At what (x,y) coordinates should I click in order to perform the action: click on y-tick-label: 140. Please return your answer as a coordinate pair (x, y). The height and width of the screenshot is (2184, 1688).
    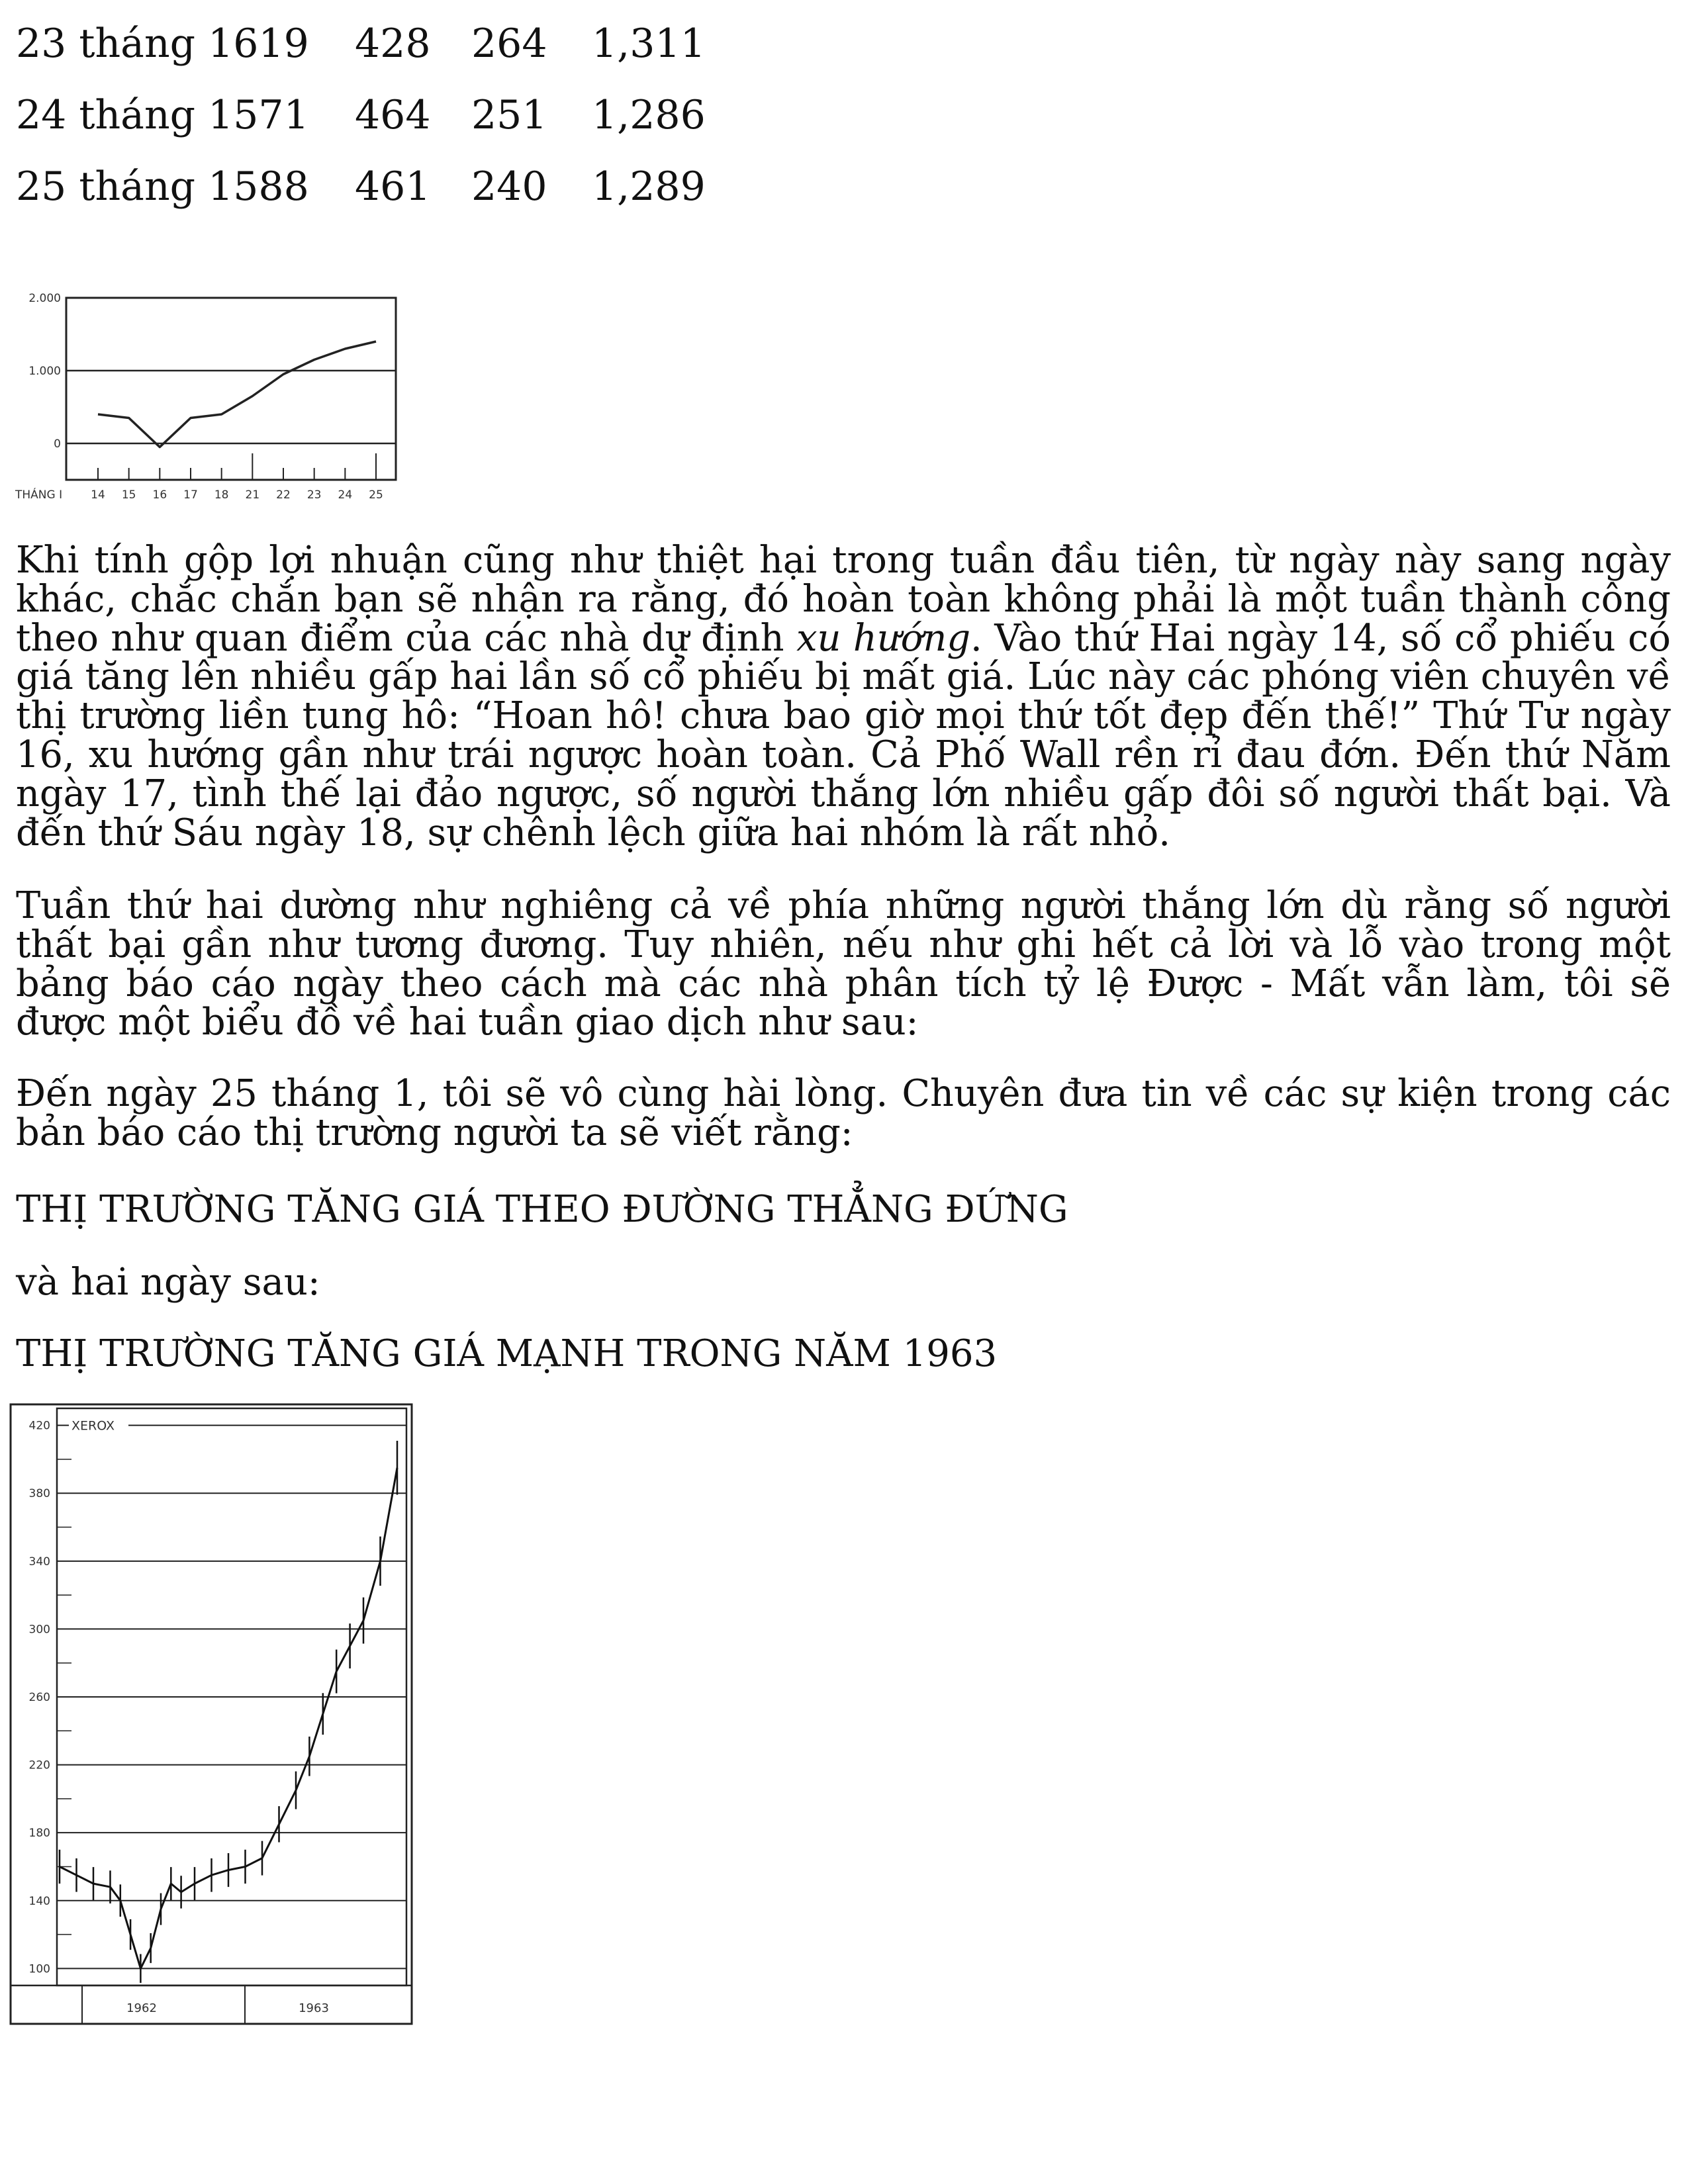
    Looking at the image, I should click on (39, 1901).